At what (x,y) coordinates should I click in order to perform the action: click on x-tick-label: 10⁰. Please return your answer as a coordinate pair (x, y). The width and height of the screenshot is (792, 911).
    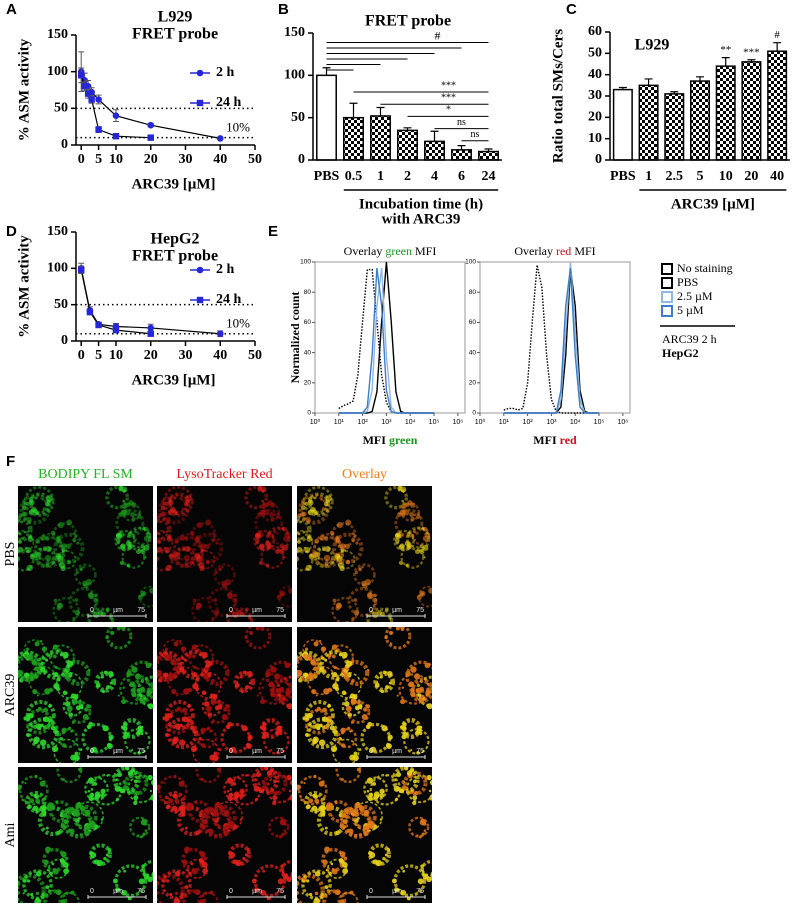
    Looking at the image, I should click on (480, 422).